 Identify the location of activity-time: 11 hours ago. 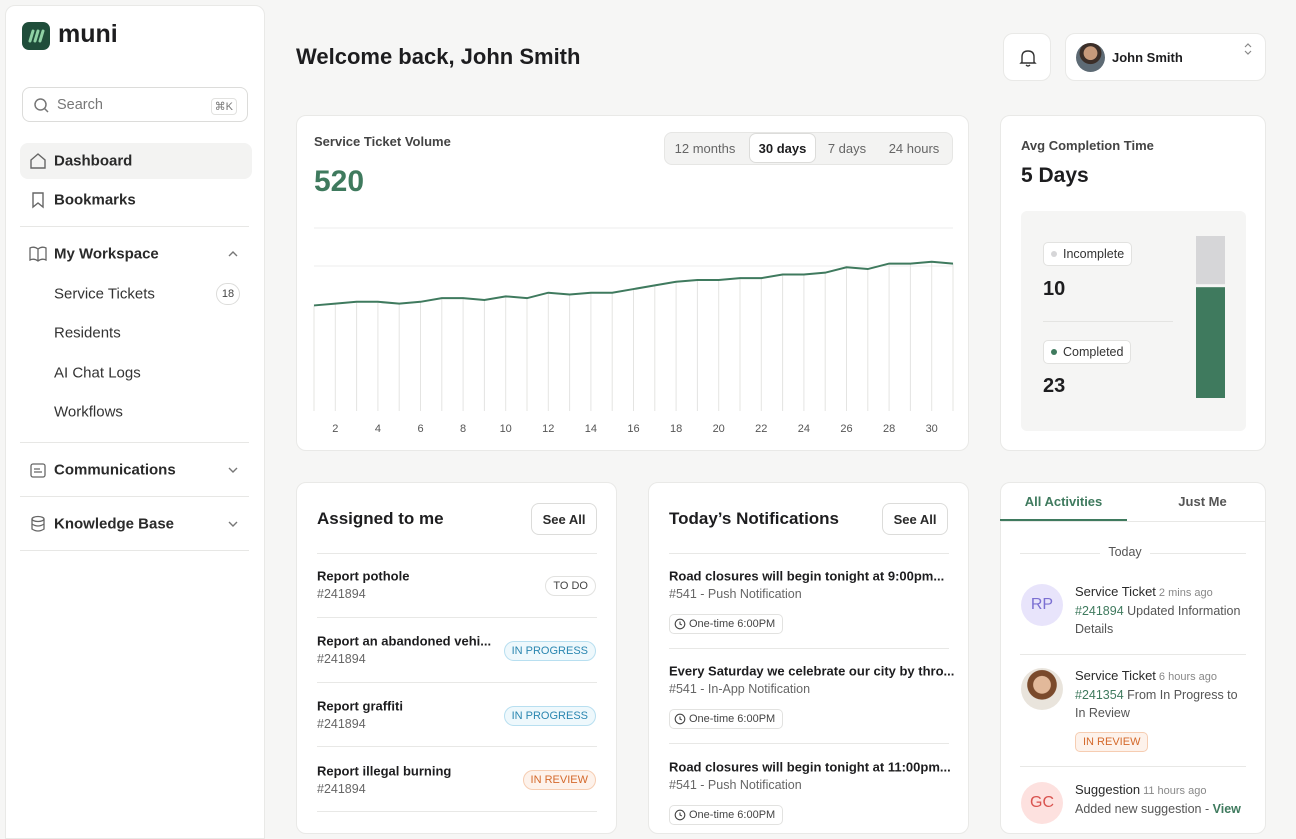
(1175, 791).